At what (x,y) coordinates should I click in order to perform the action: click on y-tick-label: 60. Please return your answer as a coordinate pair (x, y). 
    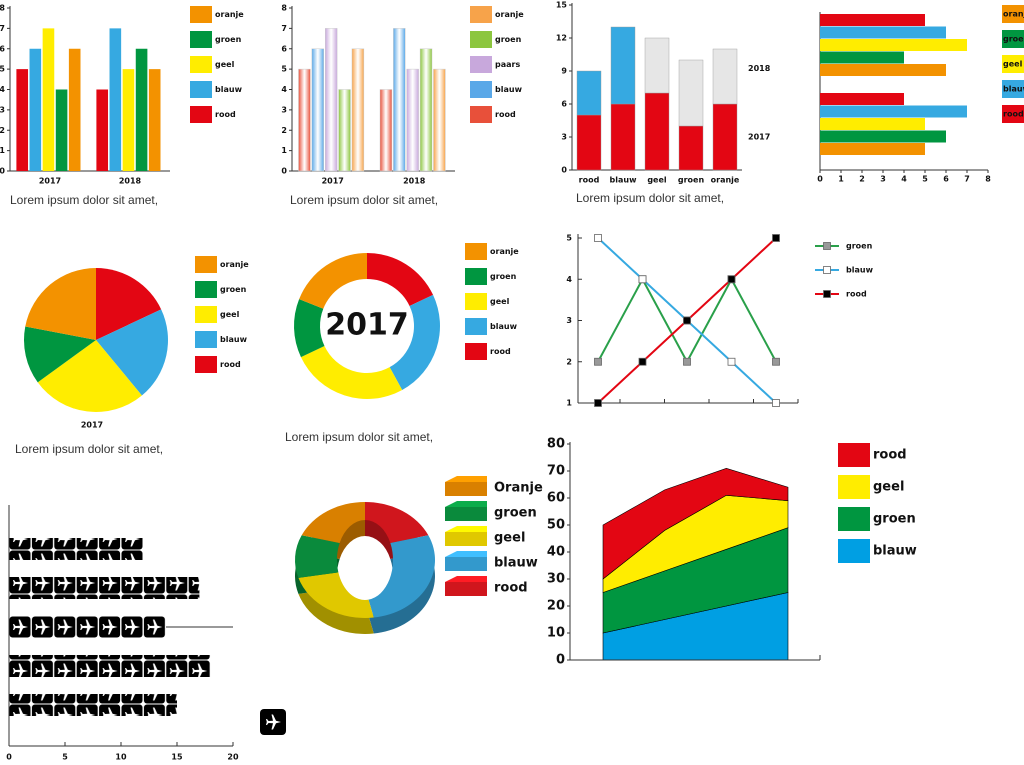
    Looking at the image, I should click on (556, 498).